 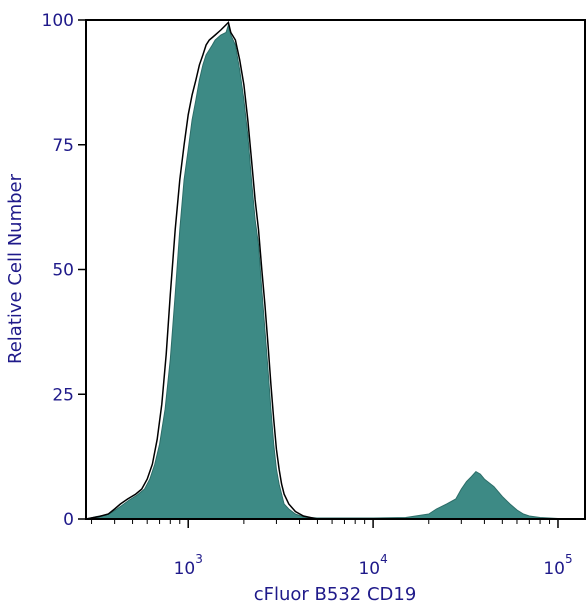 I want to click on x-axis: 10³ 10⁴ 10⁵, so click(x=332, y=549).